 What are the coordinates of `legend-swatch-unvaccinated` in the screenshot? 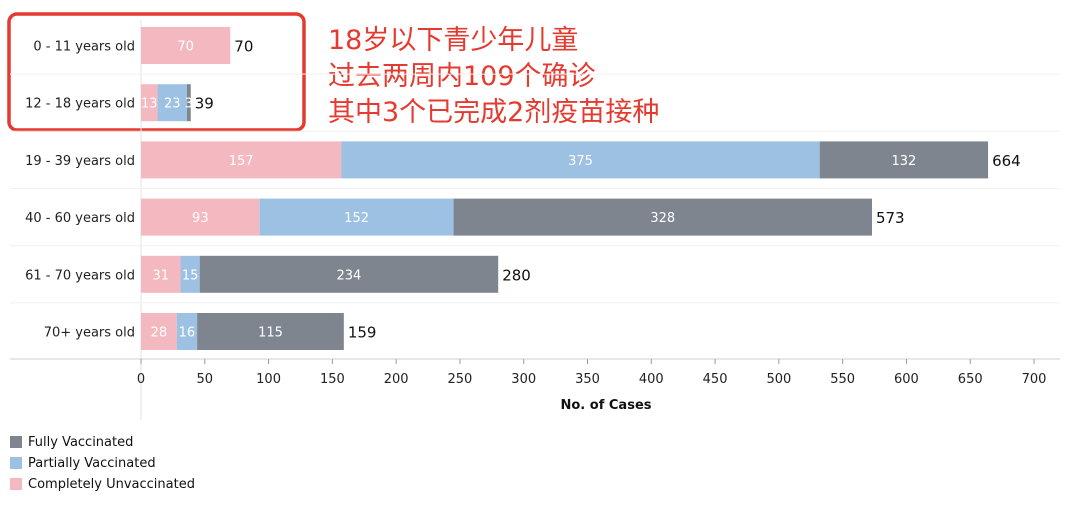 It's located at (16, 484).